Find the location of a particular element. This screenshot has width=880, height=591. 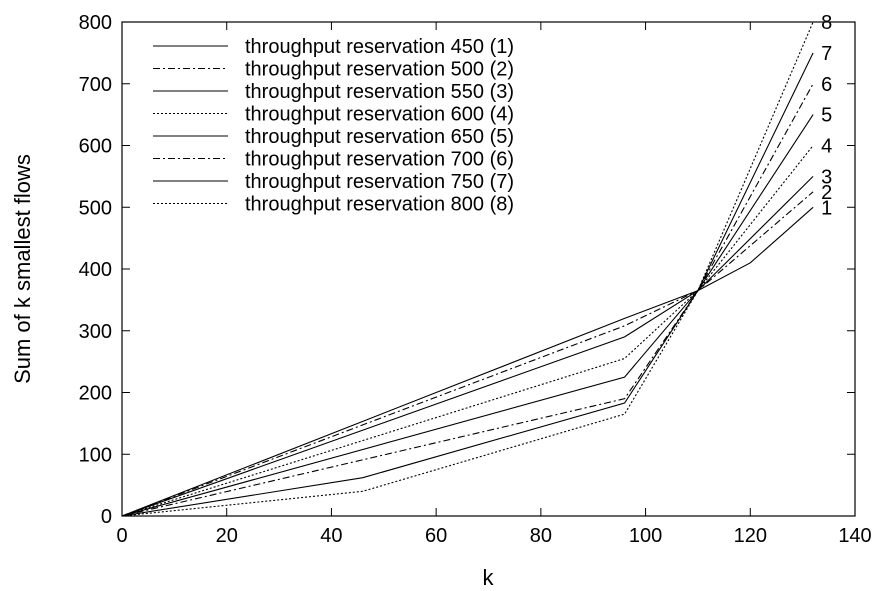

x-tick-label: 140 is located at coordinates (854, 536).